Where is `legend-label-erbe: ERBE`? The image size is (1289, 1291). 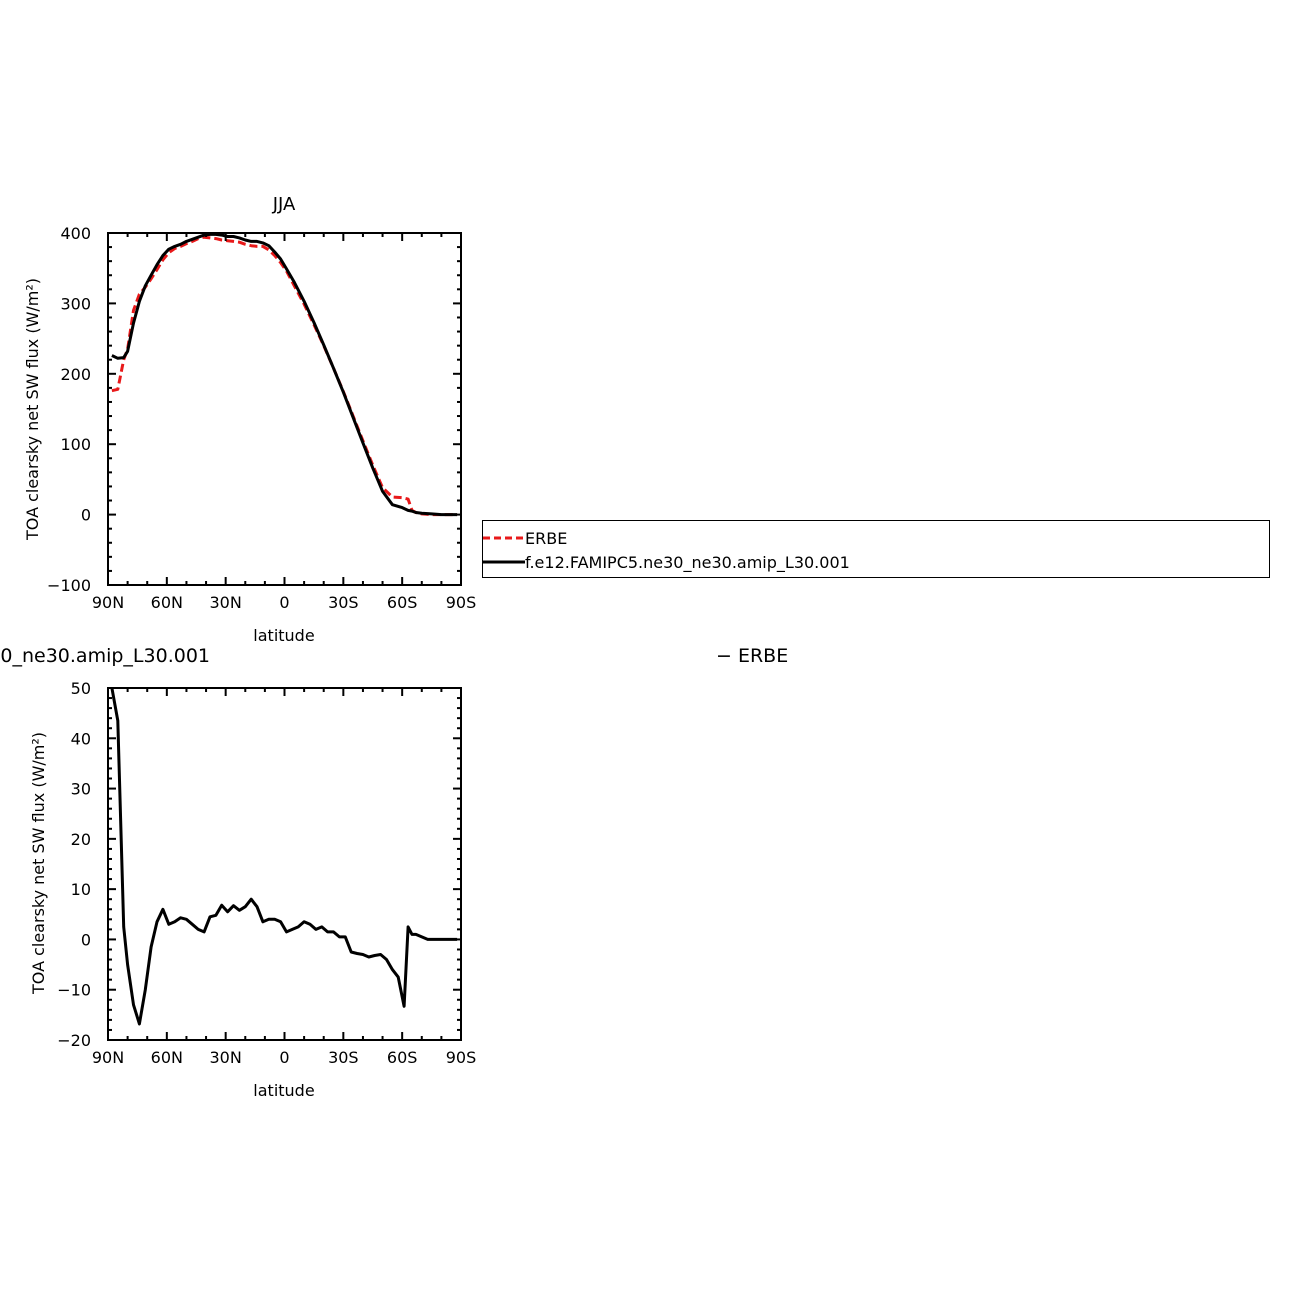 legend-label-erbe: ERBE is located at coordinates (546, 538).